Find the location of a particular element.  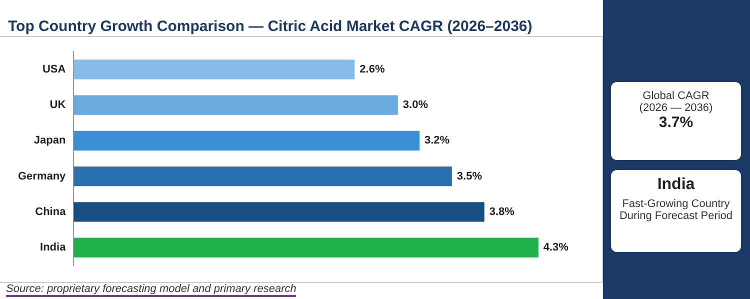

chart-title: Top Country Growth Comparison — Citric Acid Market CAGR (2026–2036) is located at coordinates (271, 26).